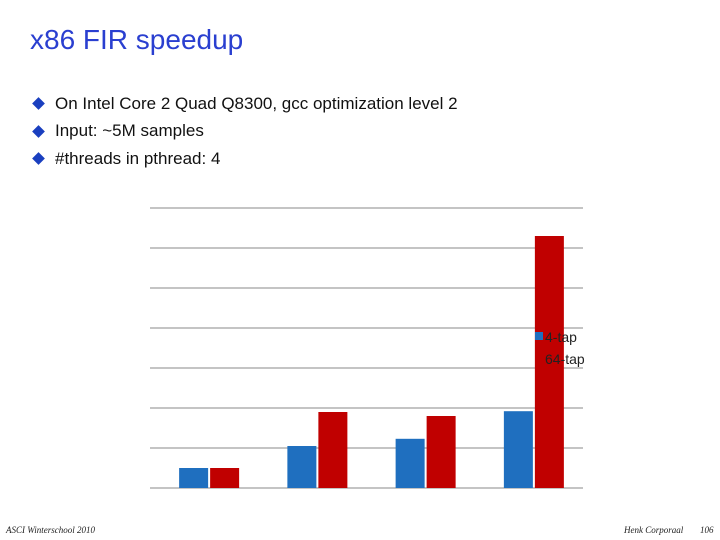  I want to click on footer-left: ASCI Winterschool 2010, so click(50, 530).